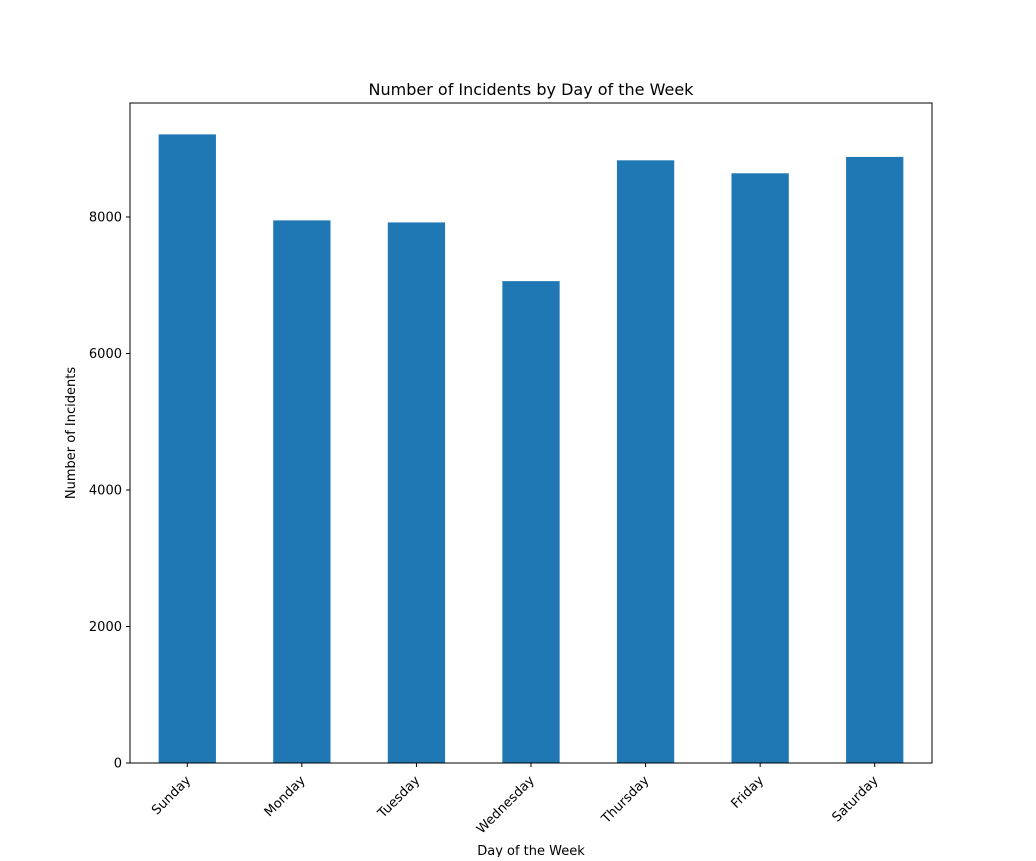  I want to click on bar-wednesday, so click(531, 522).